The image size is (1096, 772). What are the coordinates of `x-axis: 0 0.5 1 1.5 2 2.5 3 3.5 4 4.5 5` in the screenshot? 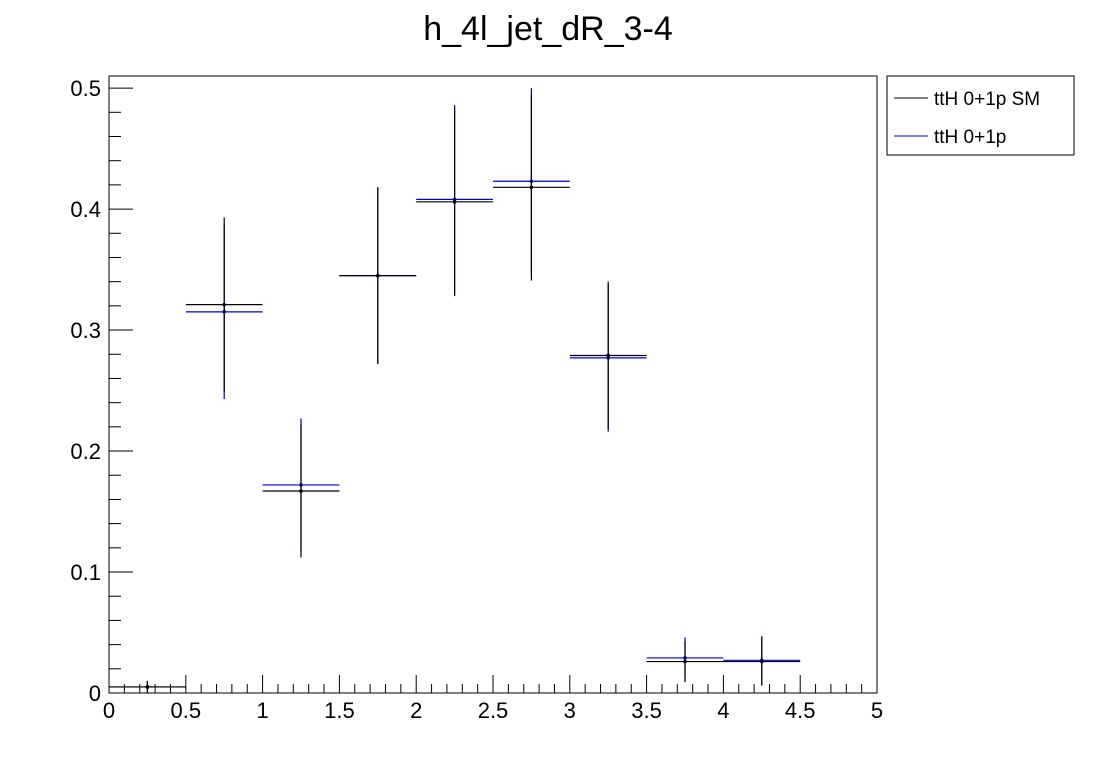 It's located at (493, 699).